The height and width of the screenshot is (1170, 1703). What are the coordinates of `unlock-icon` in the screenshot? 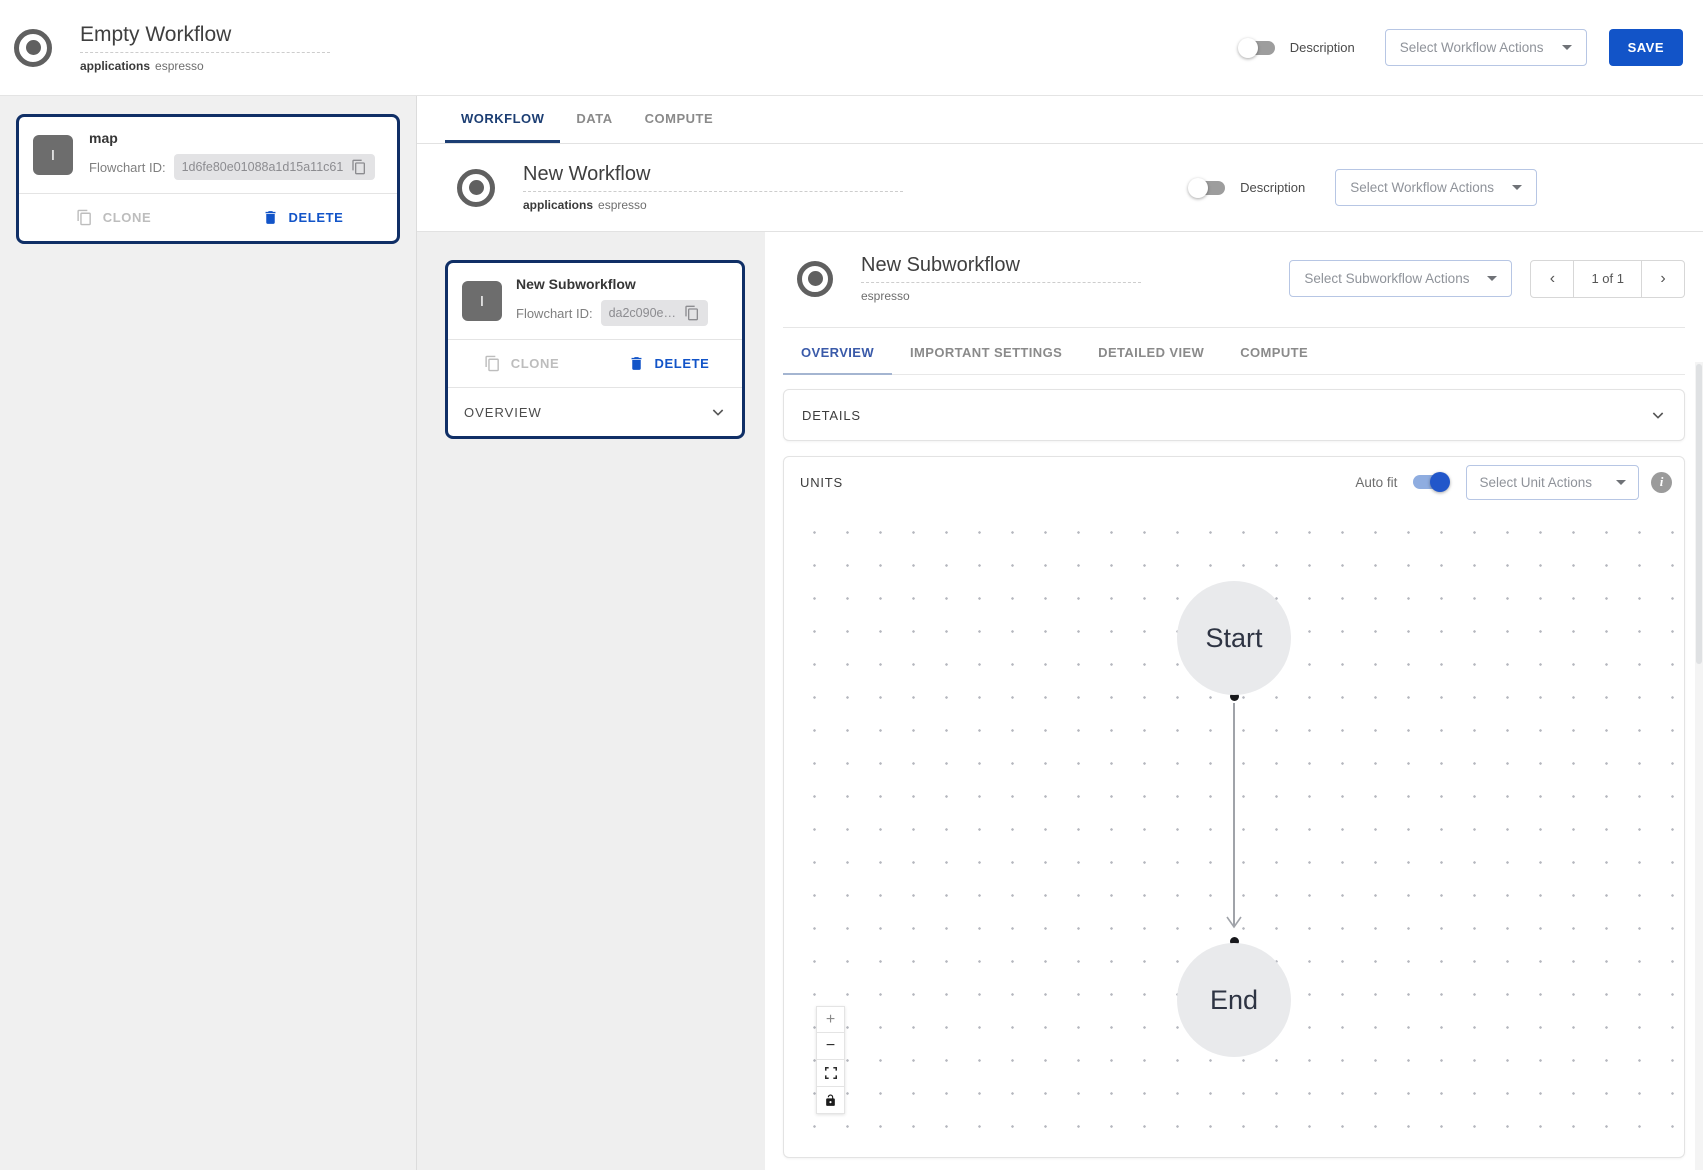 It's located at (830, 1100).